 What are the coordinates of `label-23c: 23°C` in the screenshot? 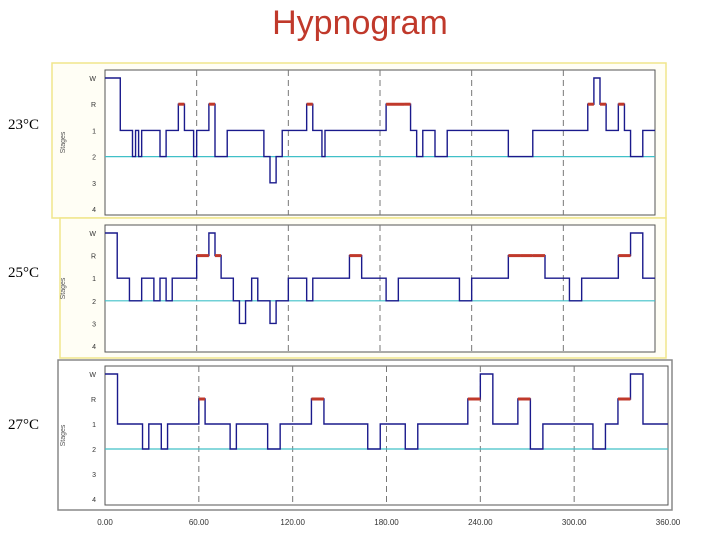 It's located at (24, 125).